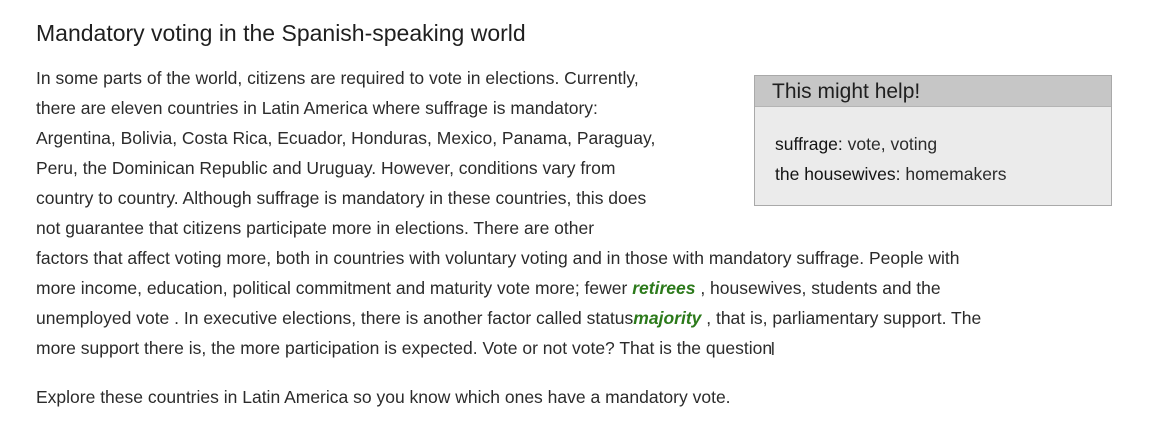 The height and width of the screenshot is (424, 1154). I want to click on glossary-term: suffrage:, so click(809, 144).